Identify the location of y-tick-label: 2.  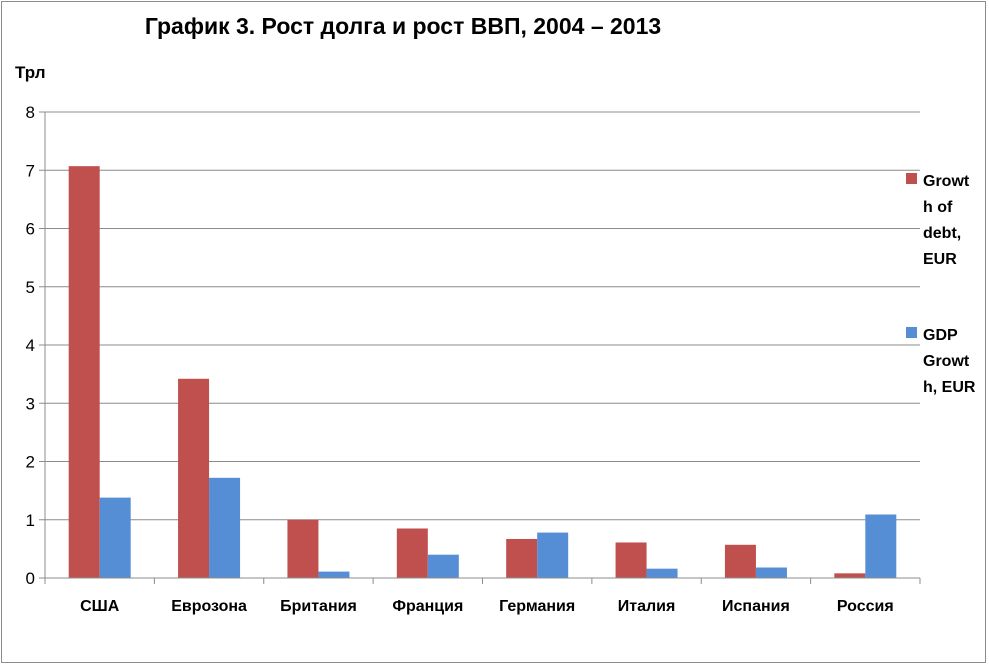
(30, 462).